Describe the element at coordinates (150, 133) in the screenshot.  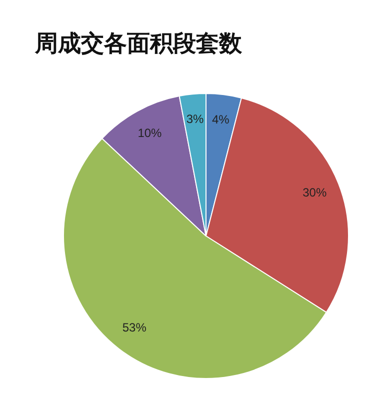
I see `data-label: 10%` at that location.